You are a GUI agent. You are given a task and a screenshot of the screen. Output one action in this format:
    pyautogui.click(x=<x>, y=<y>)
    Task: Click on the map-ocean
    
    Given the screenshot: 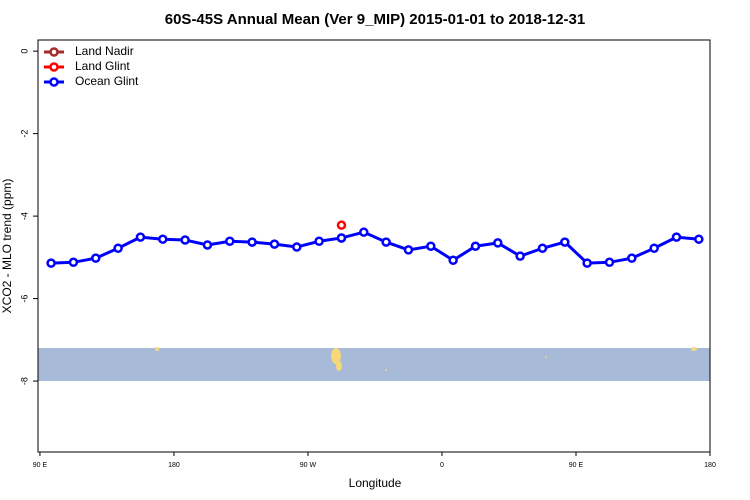 What is the action you would take?
    pyautogui.click(x=374, y=364)
    